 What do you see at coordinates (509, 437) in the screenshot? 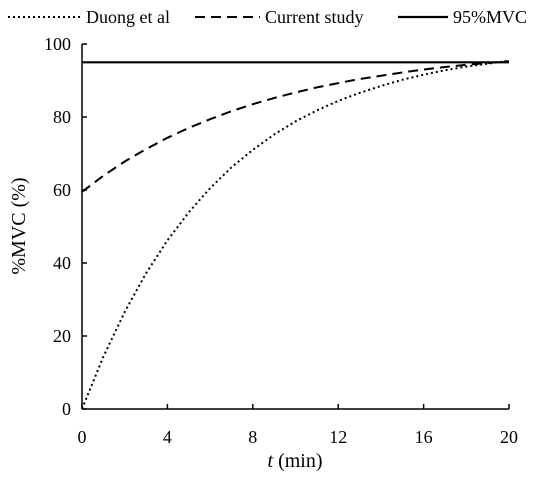
I see `x-tick-label: 20` at bounding box center [509, 437].